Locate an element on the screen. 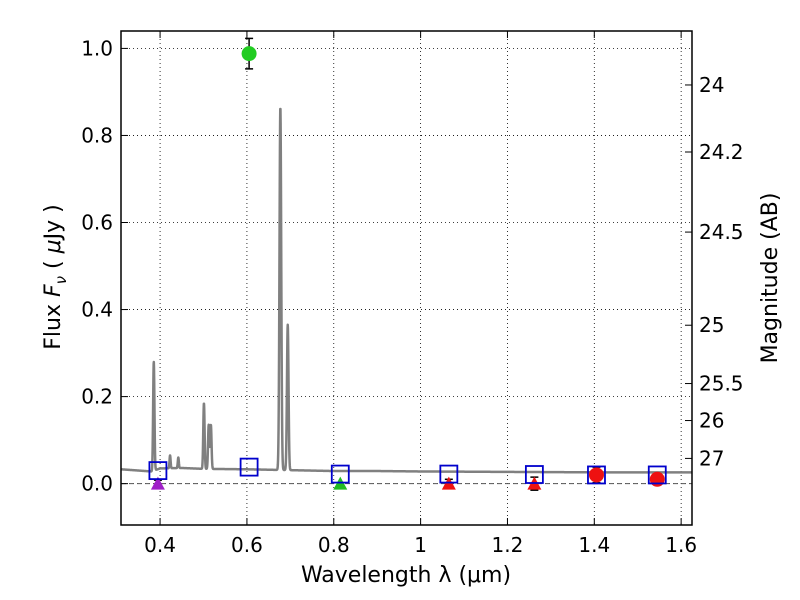  y-axis-title-part: μ is located at coordinates (53, 246).